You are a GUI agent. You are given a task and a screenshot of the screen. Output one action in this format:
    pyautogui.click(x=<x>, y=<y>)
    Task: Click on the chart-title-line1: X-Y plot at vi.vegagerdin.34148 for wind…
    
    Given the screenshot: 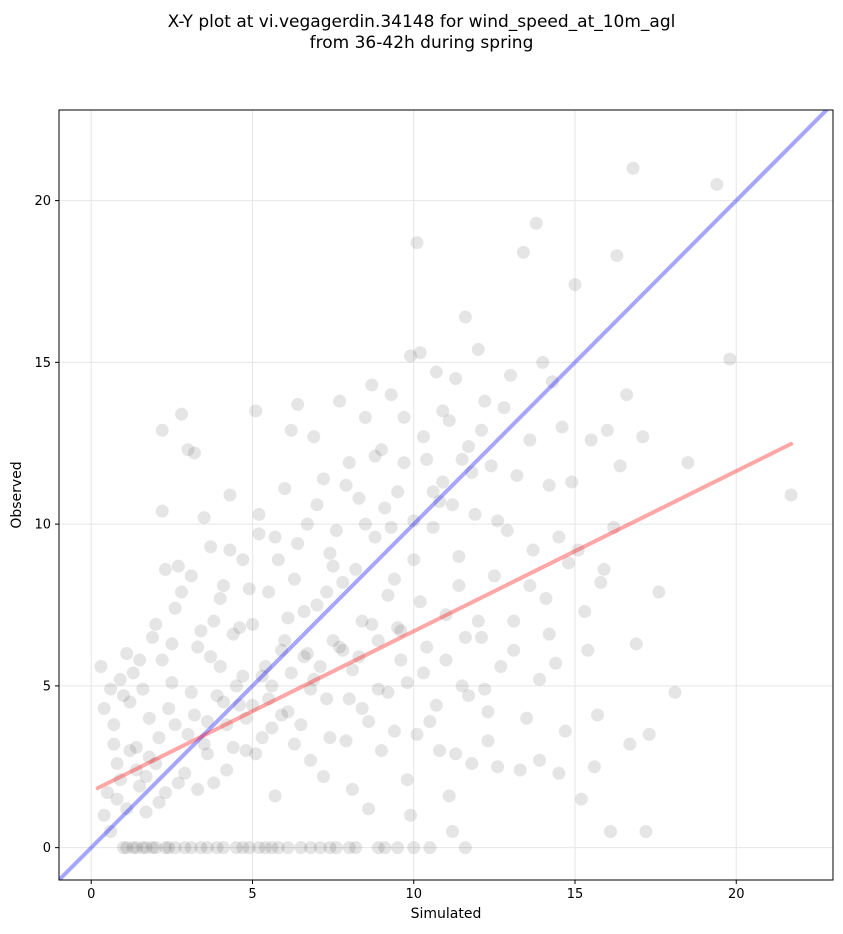 What is the action you would take?
    pyautogui.click(x=421, y=22)
    